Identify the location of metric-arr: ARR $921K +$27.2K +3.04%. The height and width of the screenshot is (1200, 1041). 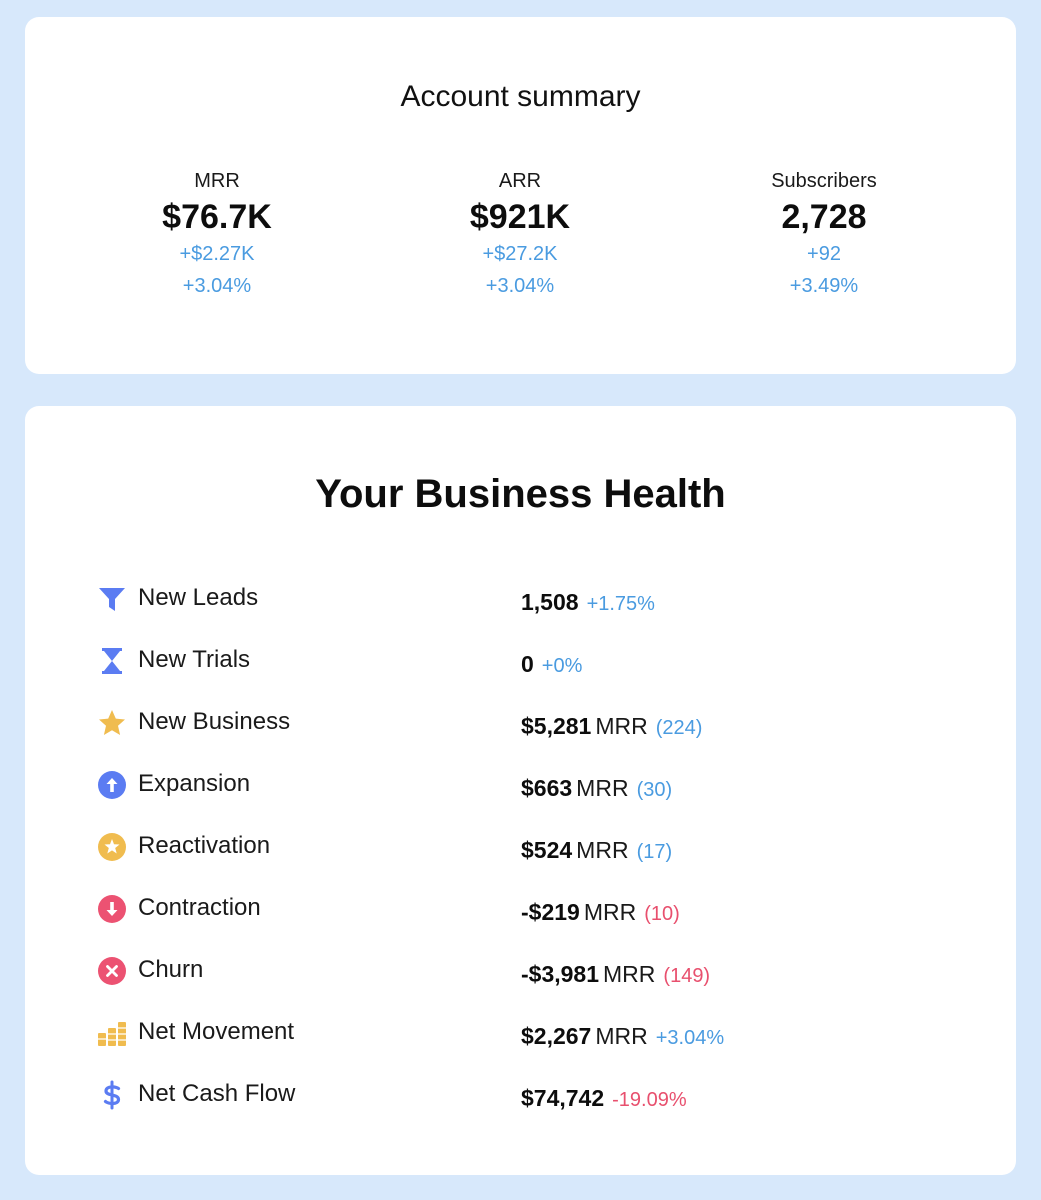
(520, 234).